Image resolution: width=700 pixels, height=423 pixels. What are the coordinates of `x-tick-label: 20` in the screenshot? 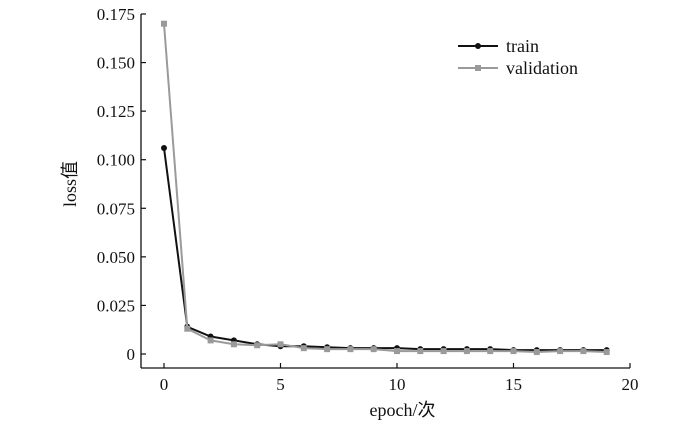 It's located at (630, 384).